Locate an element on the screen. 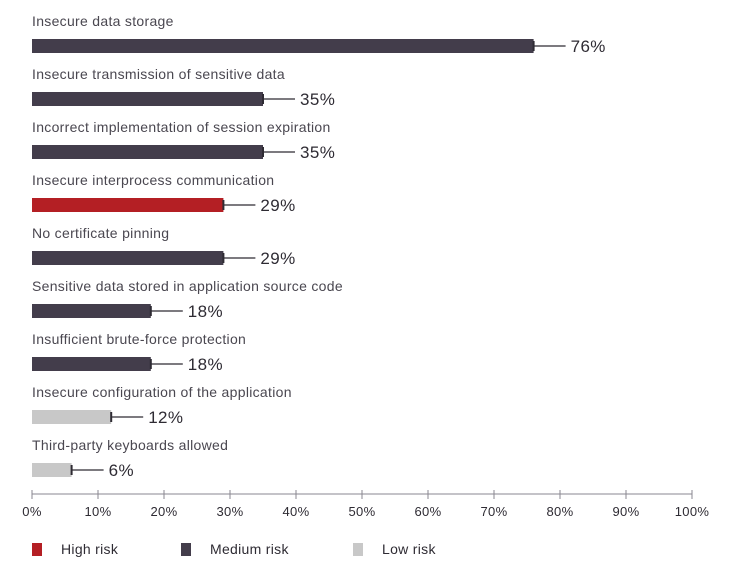 This screenshot has height=583, width=730. x-tick-label: 10% is located at coordinates (98, 511).